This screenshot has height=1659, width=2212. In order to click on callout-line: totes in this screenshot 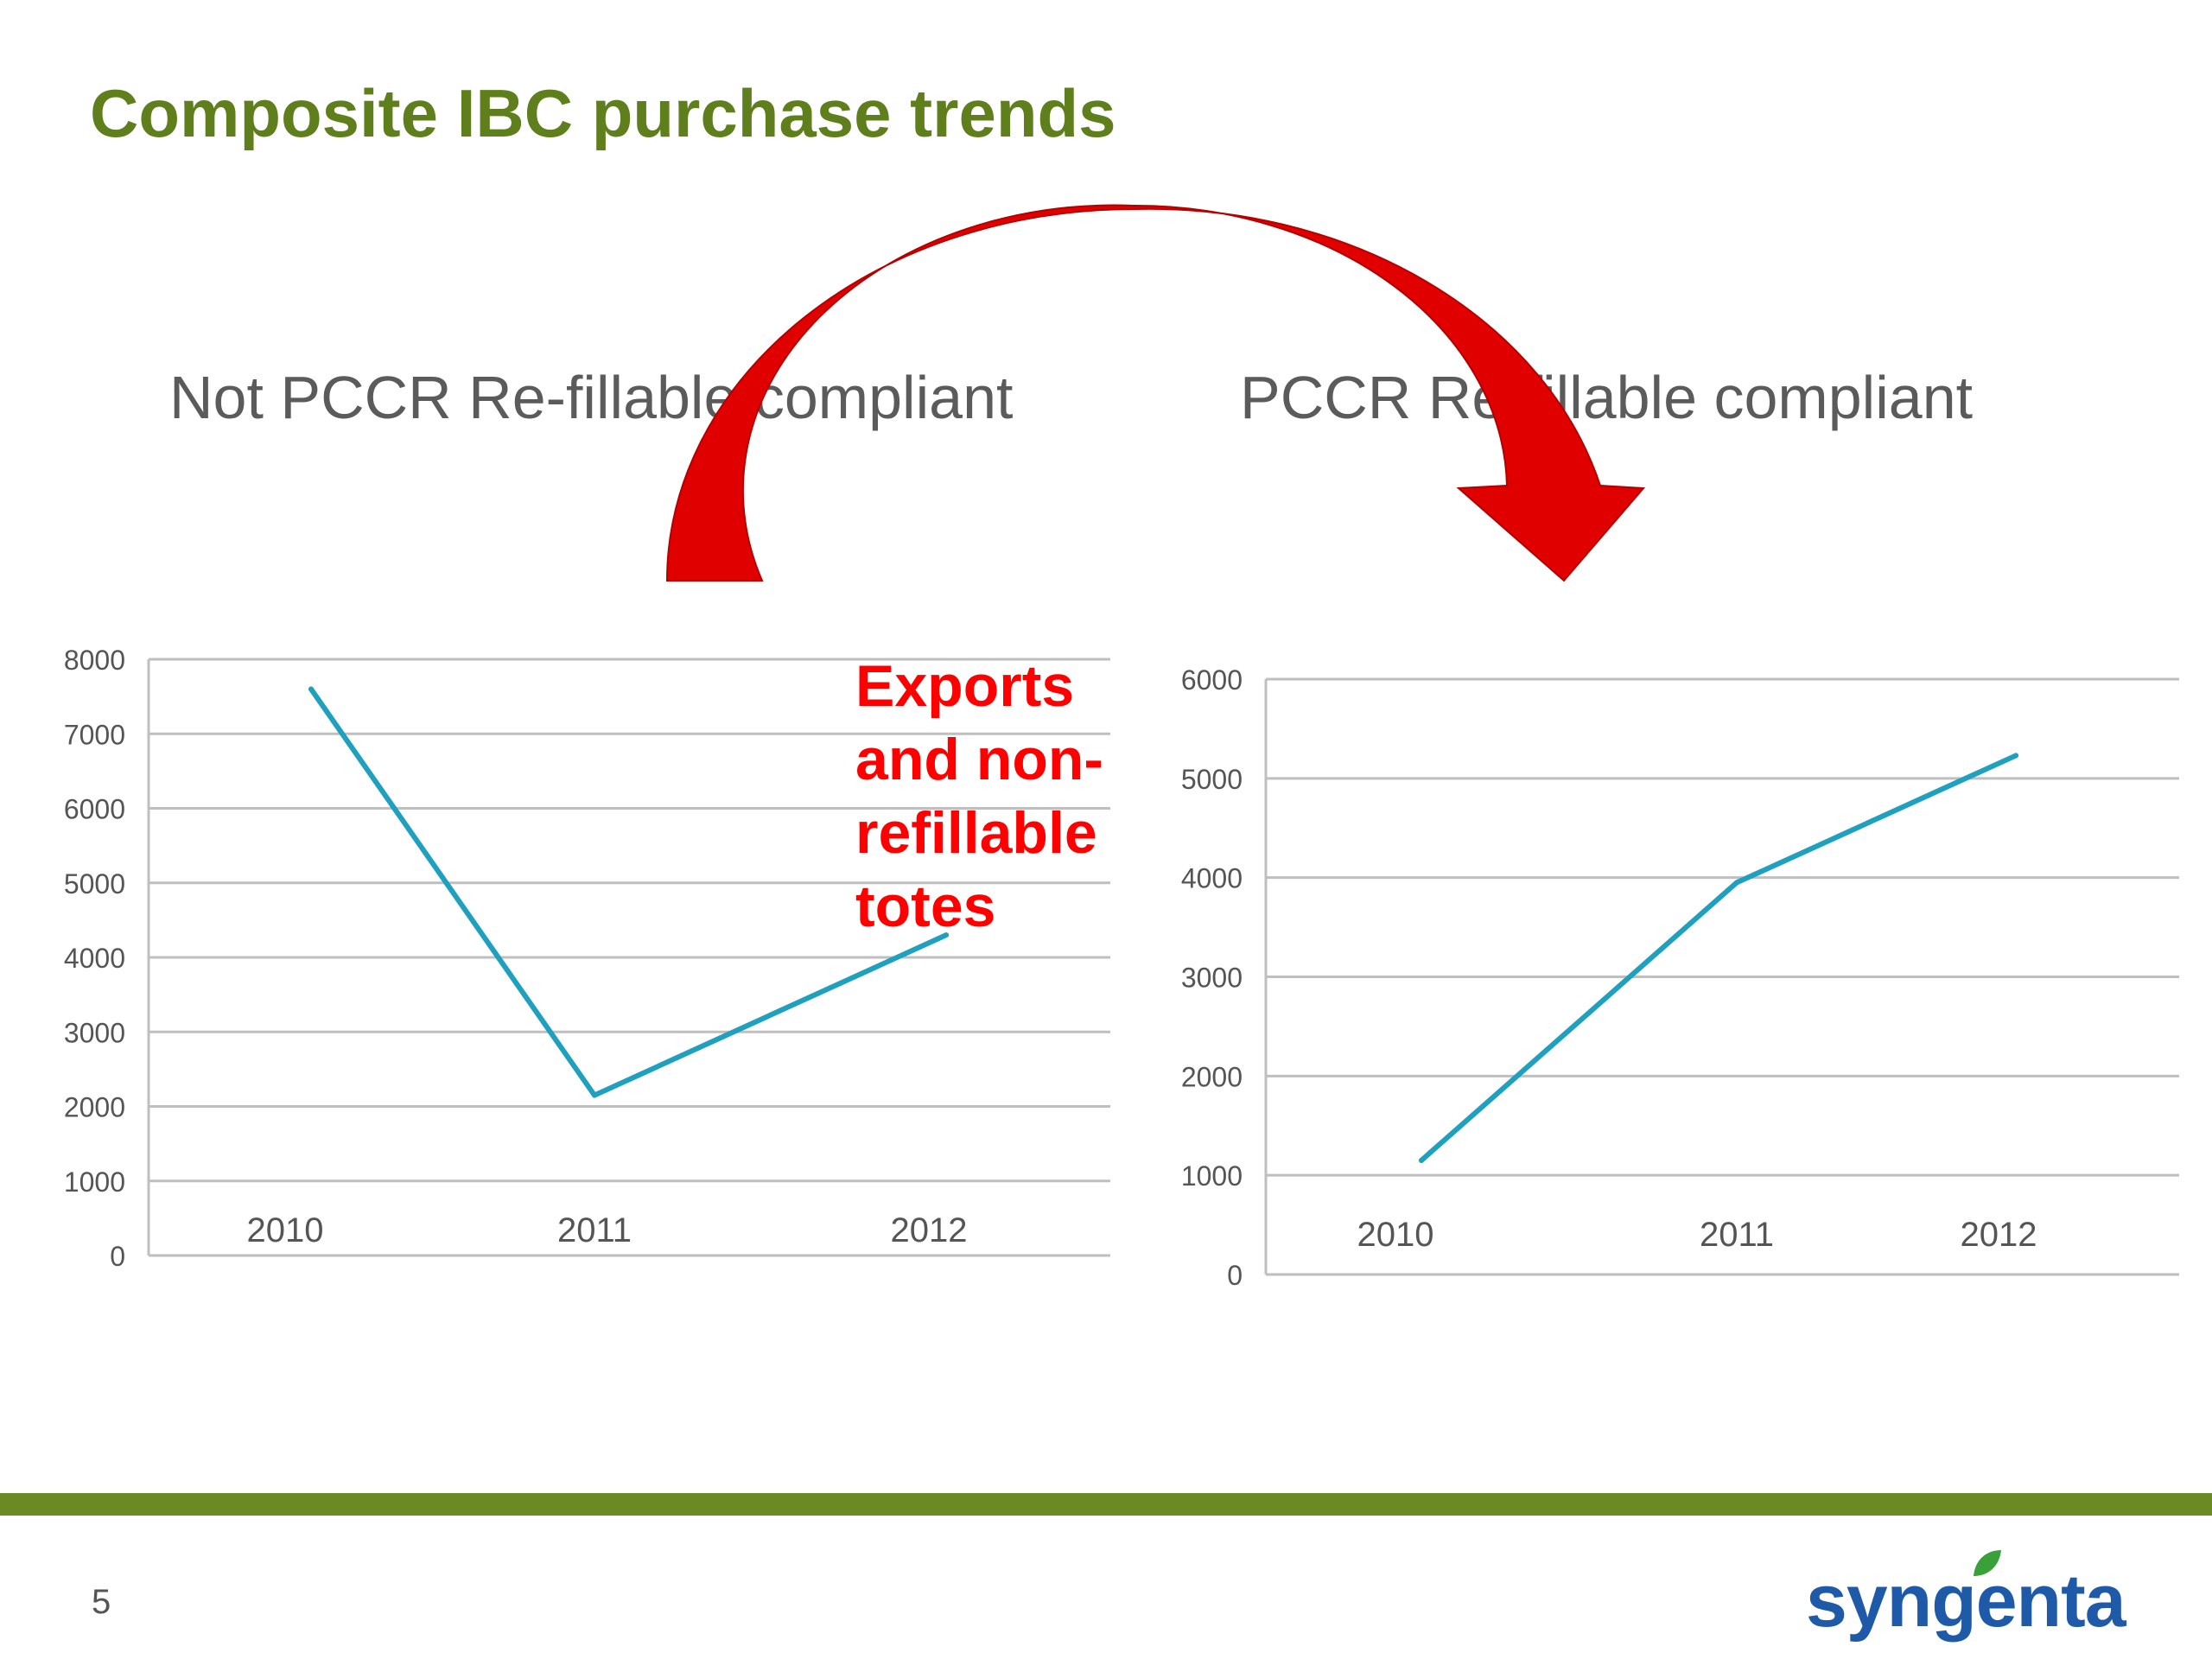, I will do `click(925, 906)`.